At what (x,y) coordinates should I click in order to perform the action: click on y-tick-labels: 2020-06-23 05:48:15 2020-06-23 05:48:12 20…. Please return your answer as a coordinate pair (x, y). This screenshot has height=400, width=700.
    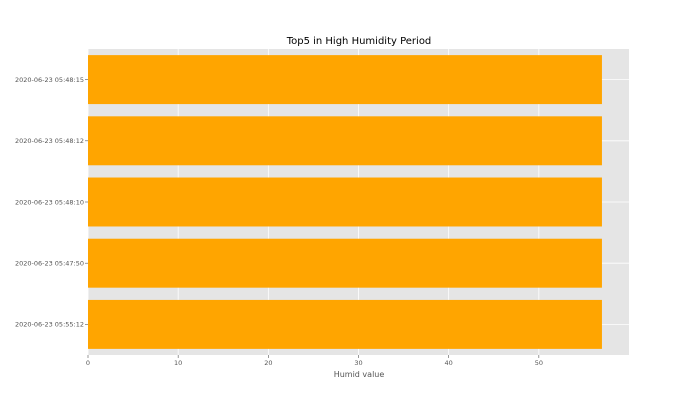
    Looking at the image, I should click on (51, 202).